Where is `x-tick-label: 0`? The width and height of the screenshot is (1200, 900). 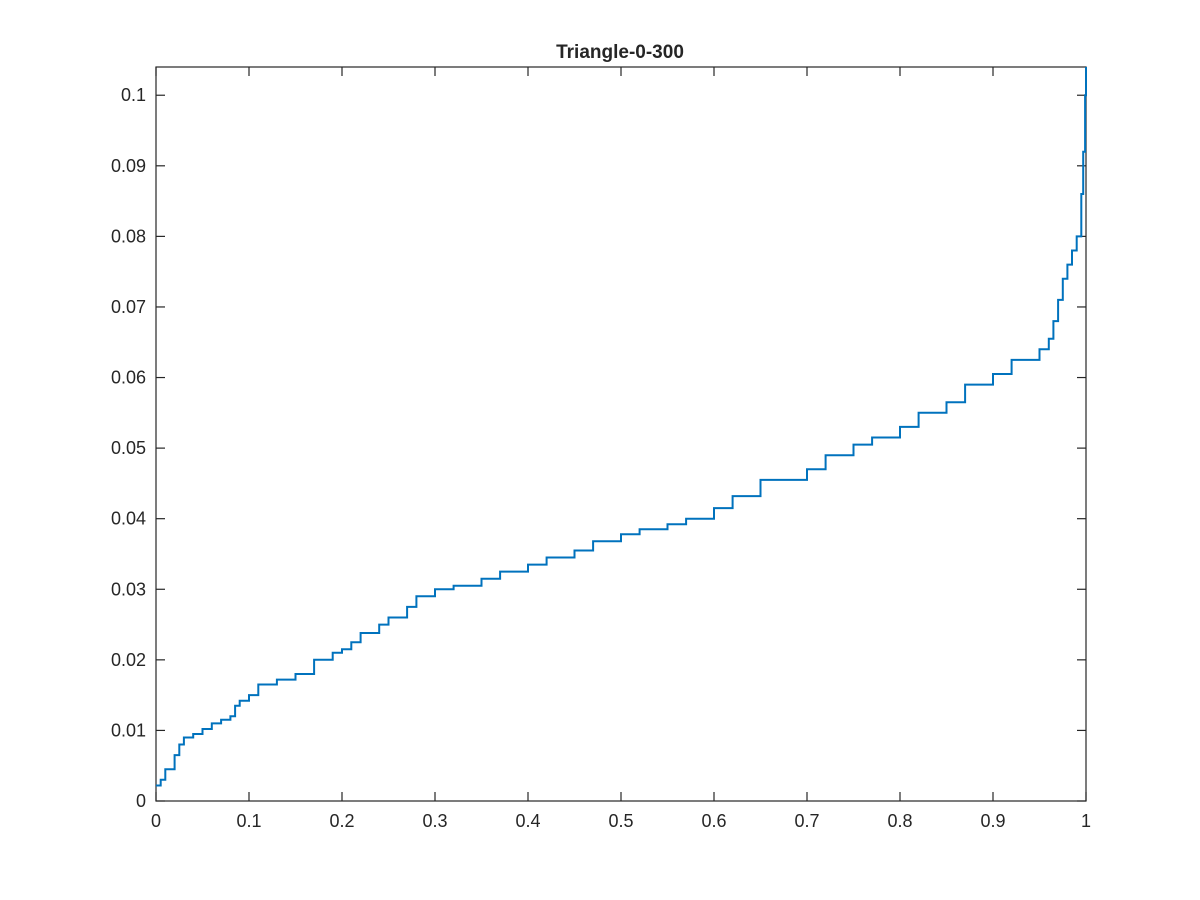 x-tick-label: 0 is located at coordinates (156, 821).